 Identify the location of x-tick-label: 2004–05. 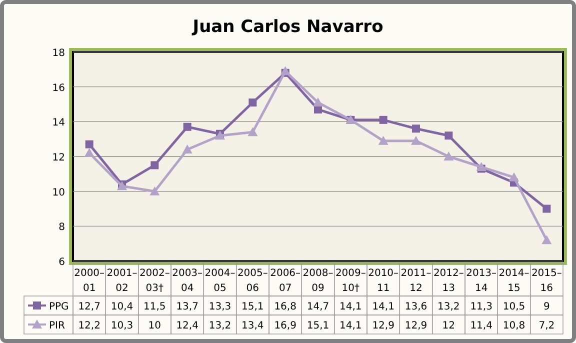
(220, 281).